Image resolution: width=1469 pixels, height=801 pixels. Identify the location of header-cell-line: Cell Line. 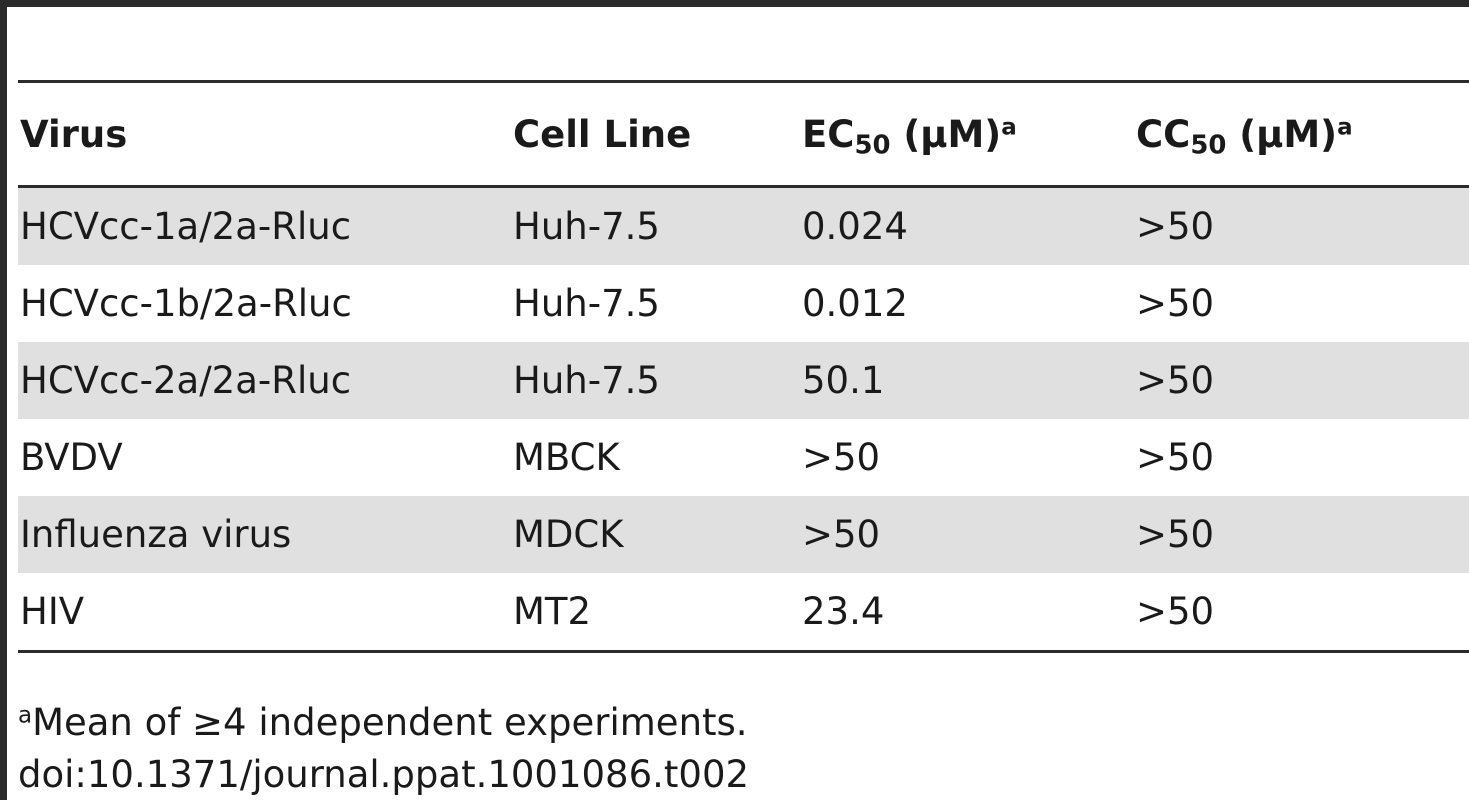
(655, 134).